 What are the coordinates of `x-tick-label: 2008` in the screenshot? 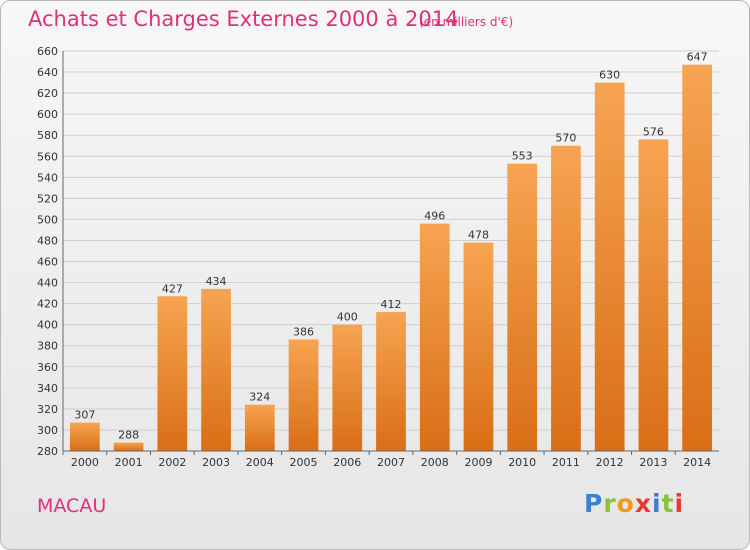 It's located at (435, 462).